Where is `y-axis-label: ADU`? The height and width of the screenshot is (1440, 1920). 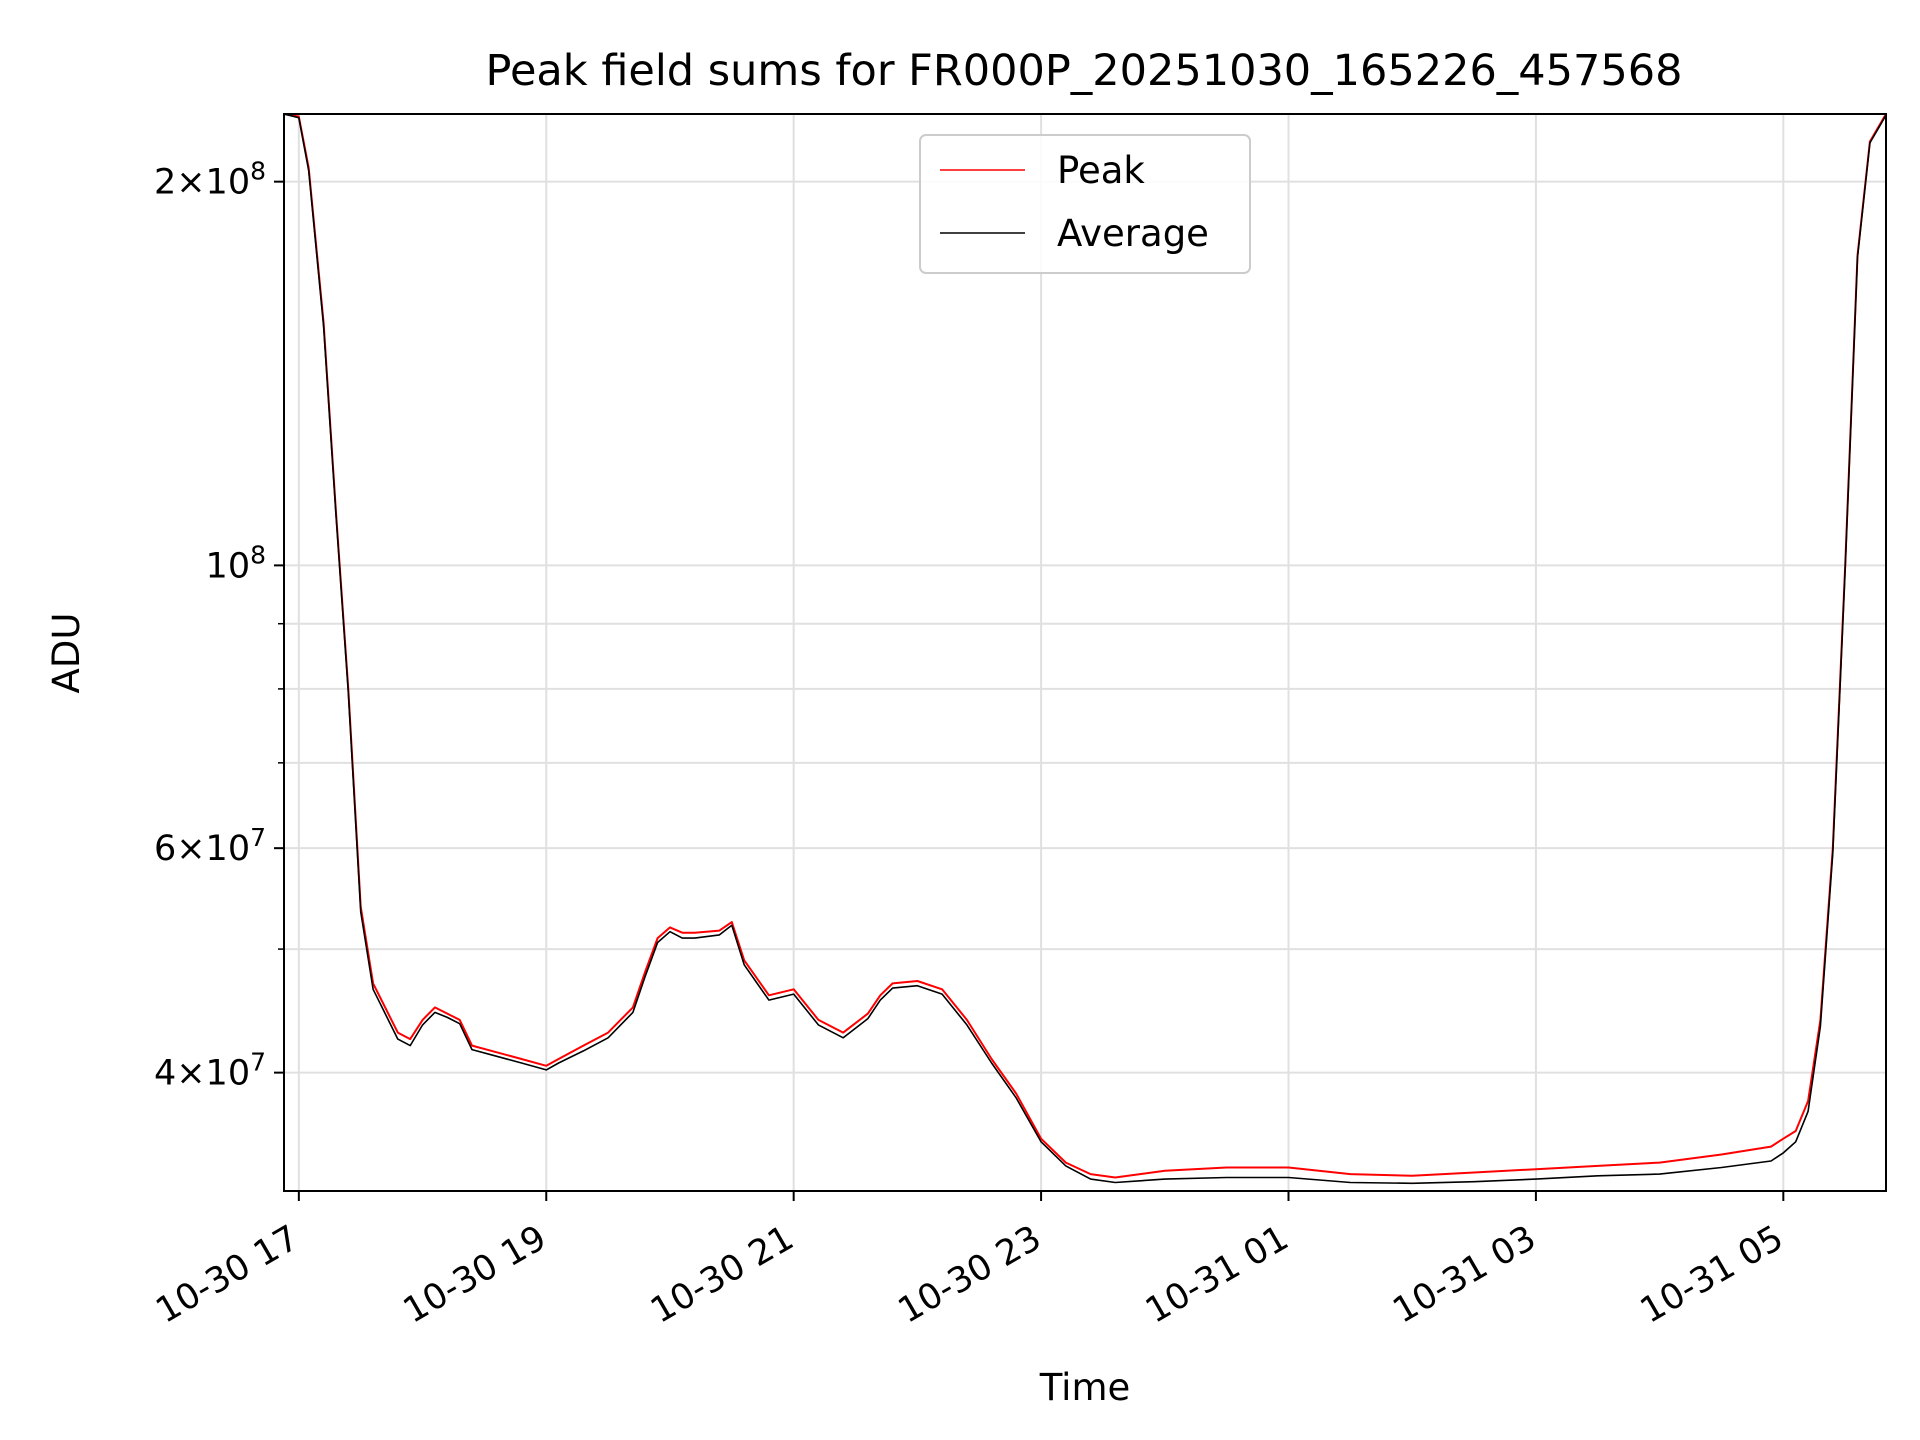
y-axis-label: ADU is located at coordinates (66, 653).